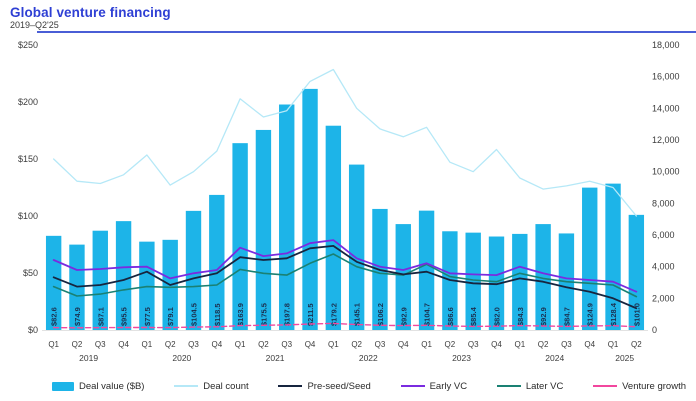 Image resolution: width=696 pixels, height=401 pixels. What do you see at coordinates (357, 314) in the screenshot?
I see `bar-value-label: $145.1` at bounding box center [357, 314].